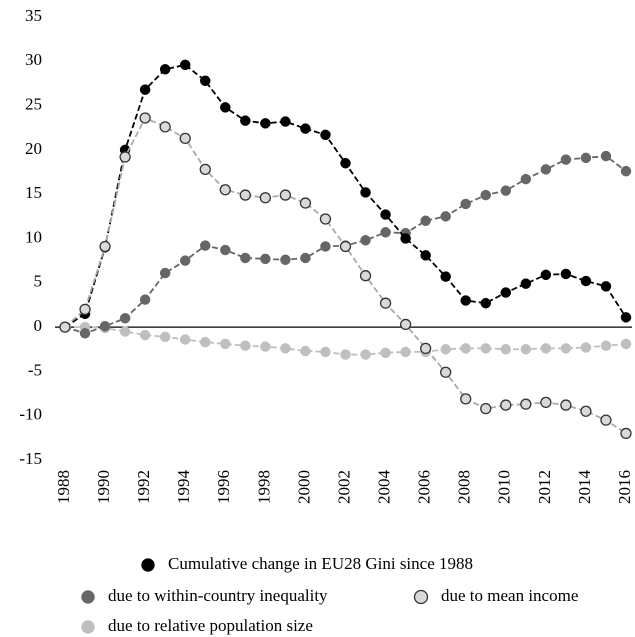  What do you see at coordinates (33, 104) in the screenshot?
I see `y-tick-label: 25` at bounding box center [33, 104].